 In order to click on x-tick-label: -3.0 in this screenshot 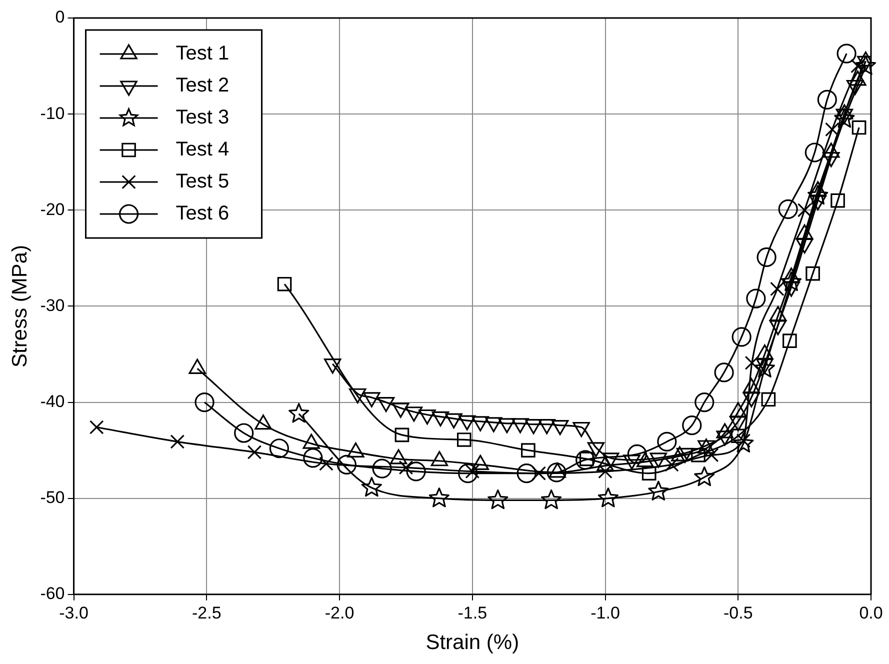, I will do `click(73, 612)`.